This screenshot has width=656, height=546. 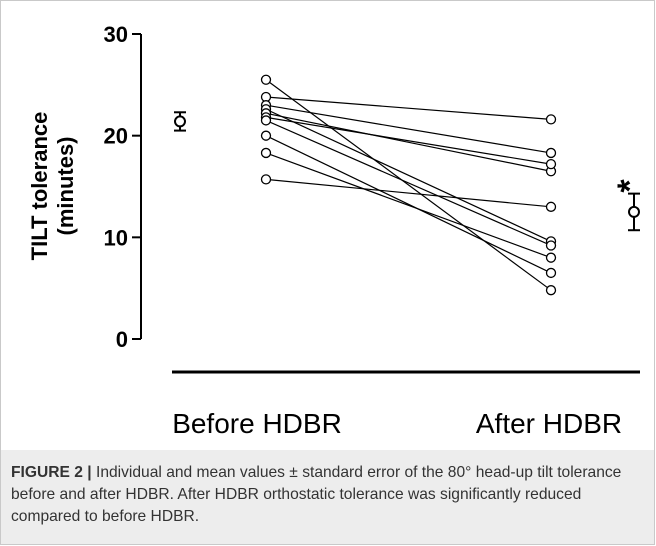 What do you see at coordinates (39, 186) in the screenshot?
I see `y-axis-label-line1: TILT tolerance` at bounding box center [39, 186].